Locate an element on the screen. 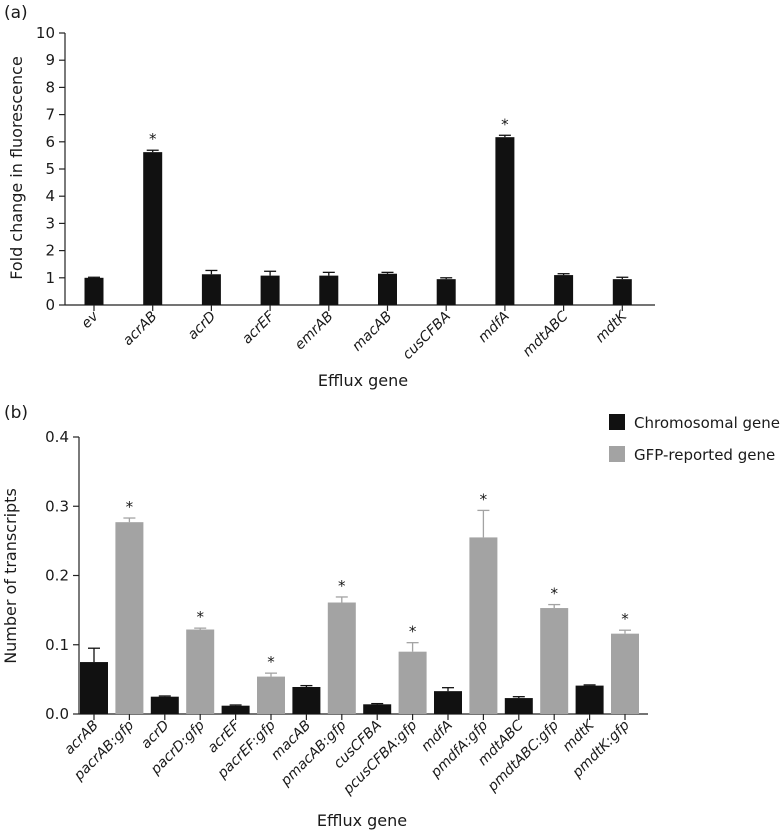 Image resolution: width=781 pixels, height=833 pixels. panel-a-xtick-label: acrEF is located at coordinates (259, 328).